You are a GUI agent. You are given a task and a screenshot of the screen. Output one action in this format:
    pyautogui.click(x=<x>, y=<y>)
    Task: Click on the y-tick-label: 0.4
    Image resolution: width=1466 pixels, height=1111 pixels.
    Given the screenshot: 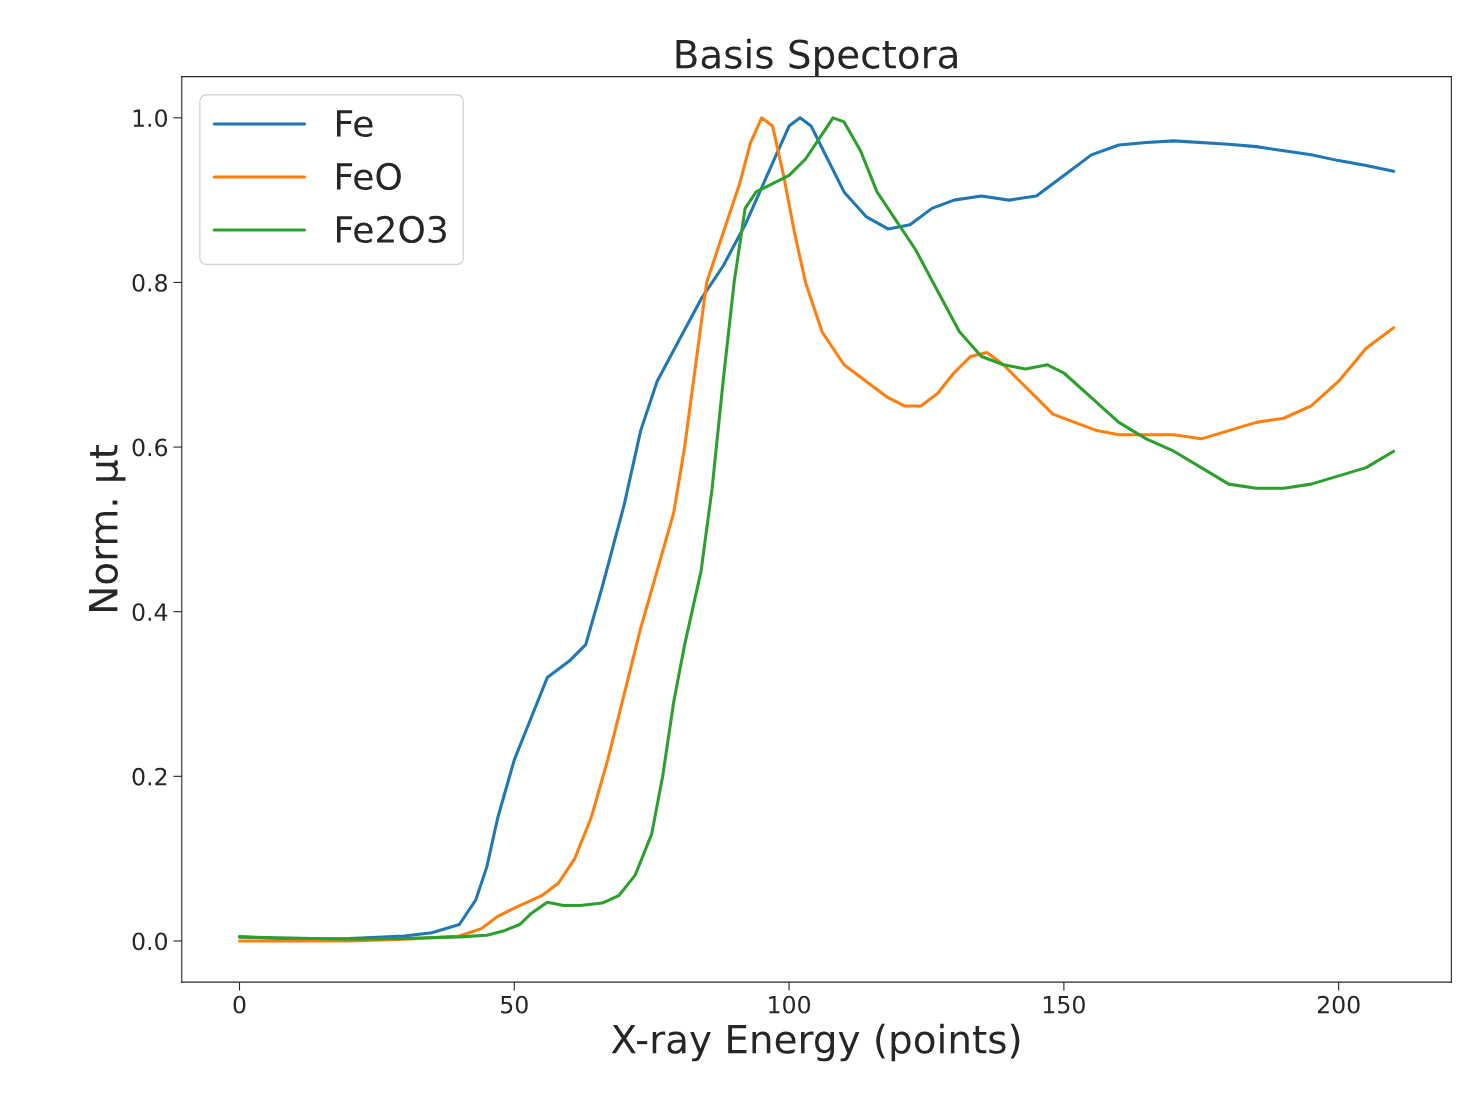 What is the action you would take?
    pyautogui.click(x=150, y=612)
    